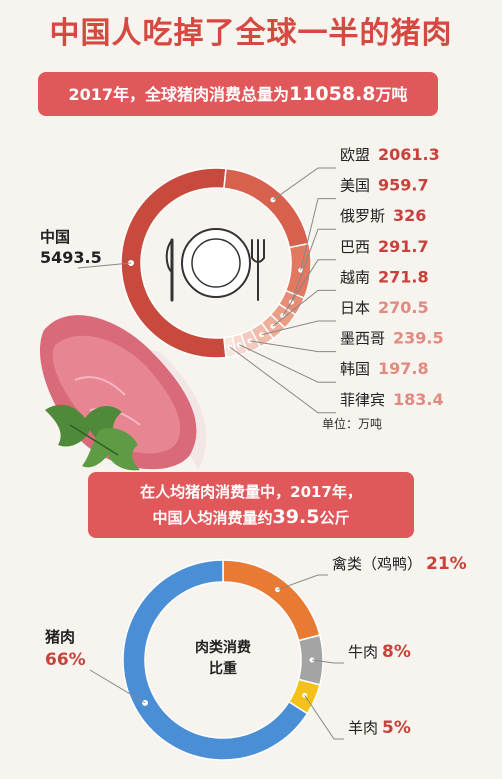 Image resolution: width=502 pixels, height=779 pixels. Describe the element at coordinates (396, 652) in the screenshot. I see `meat-label-value-2: 8%` at that location.